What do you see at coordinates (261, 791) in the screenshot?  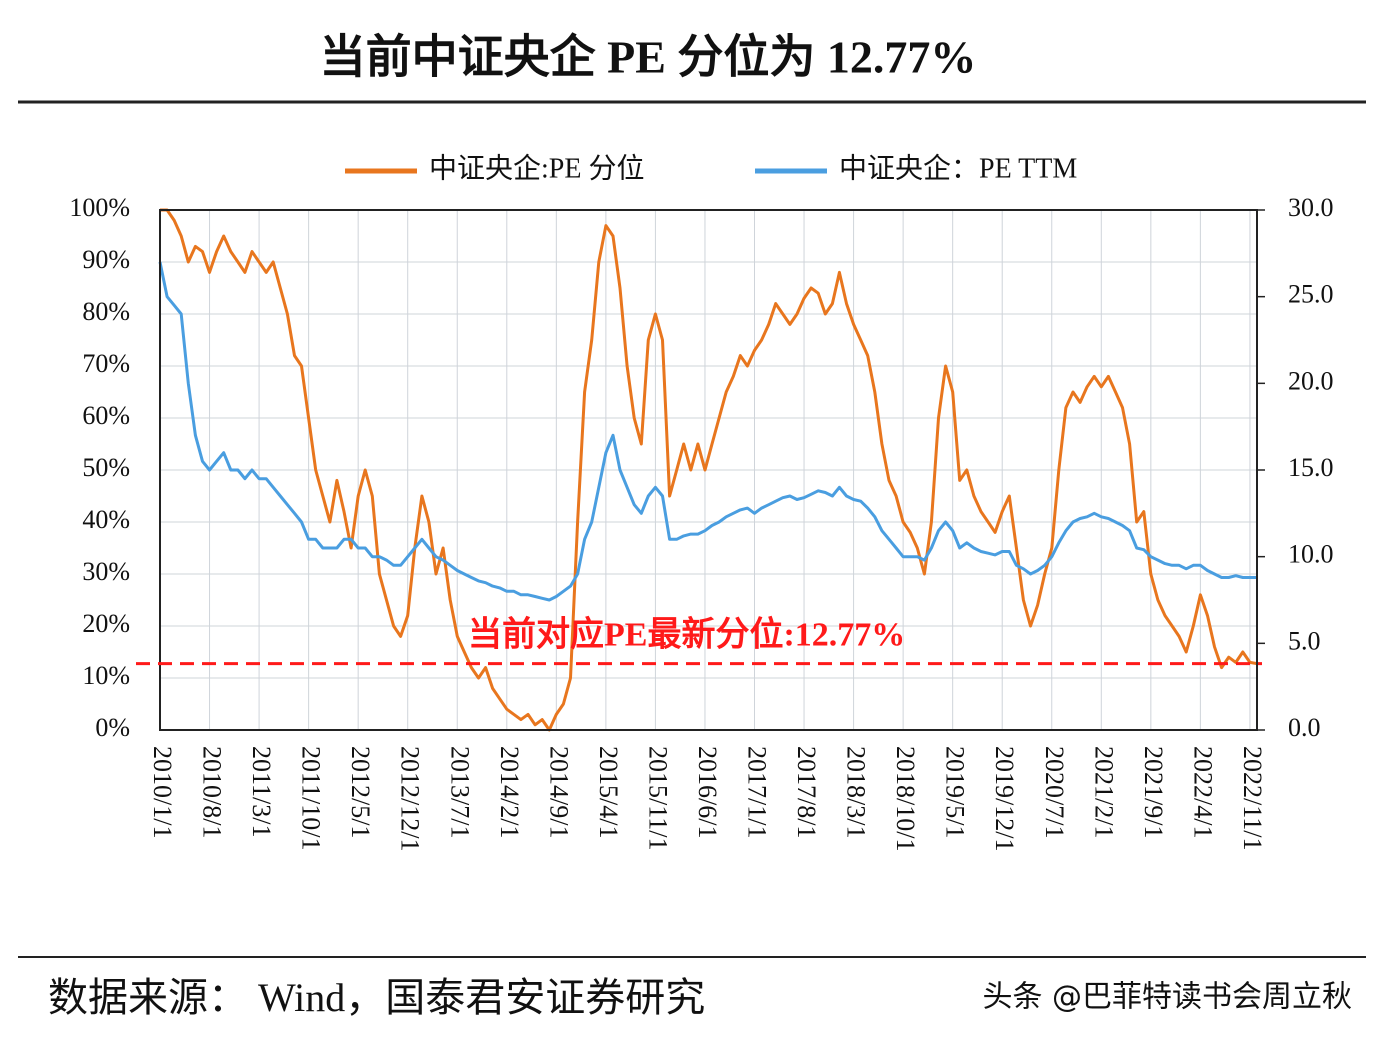 I see `x-tick-label: 2011/3/1` at bounding box center [261, 791].